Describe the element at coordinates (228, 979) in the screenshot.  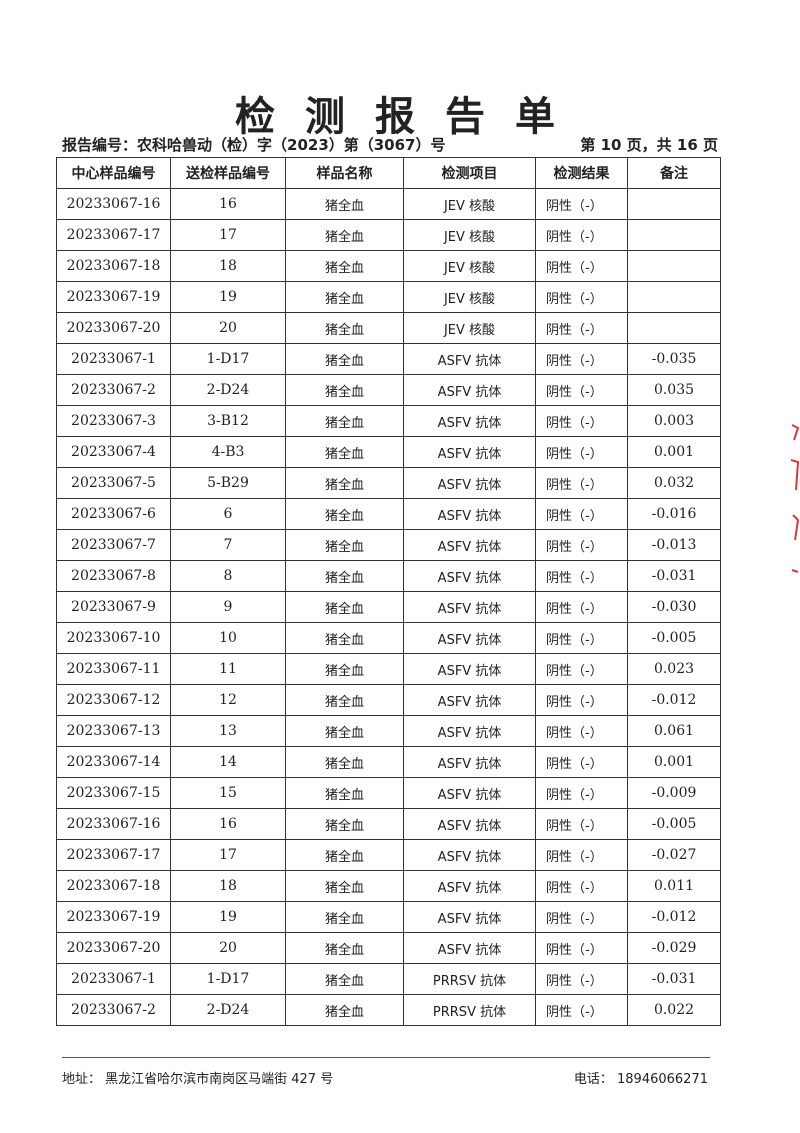
I see `cell-submitted-sample-id: 1-D17` at that location.